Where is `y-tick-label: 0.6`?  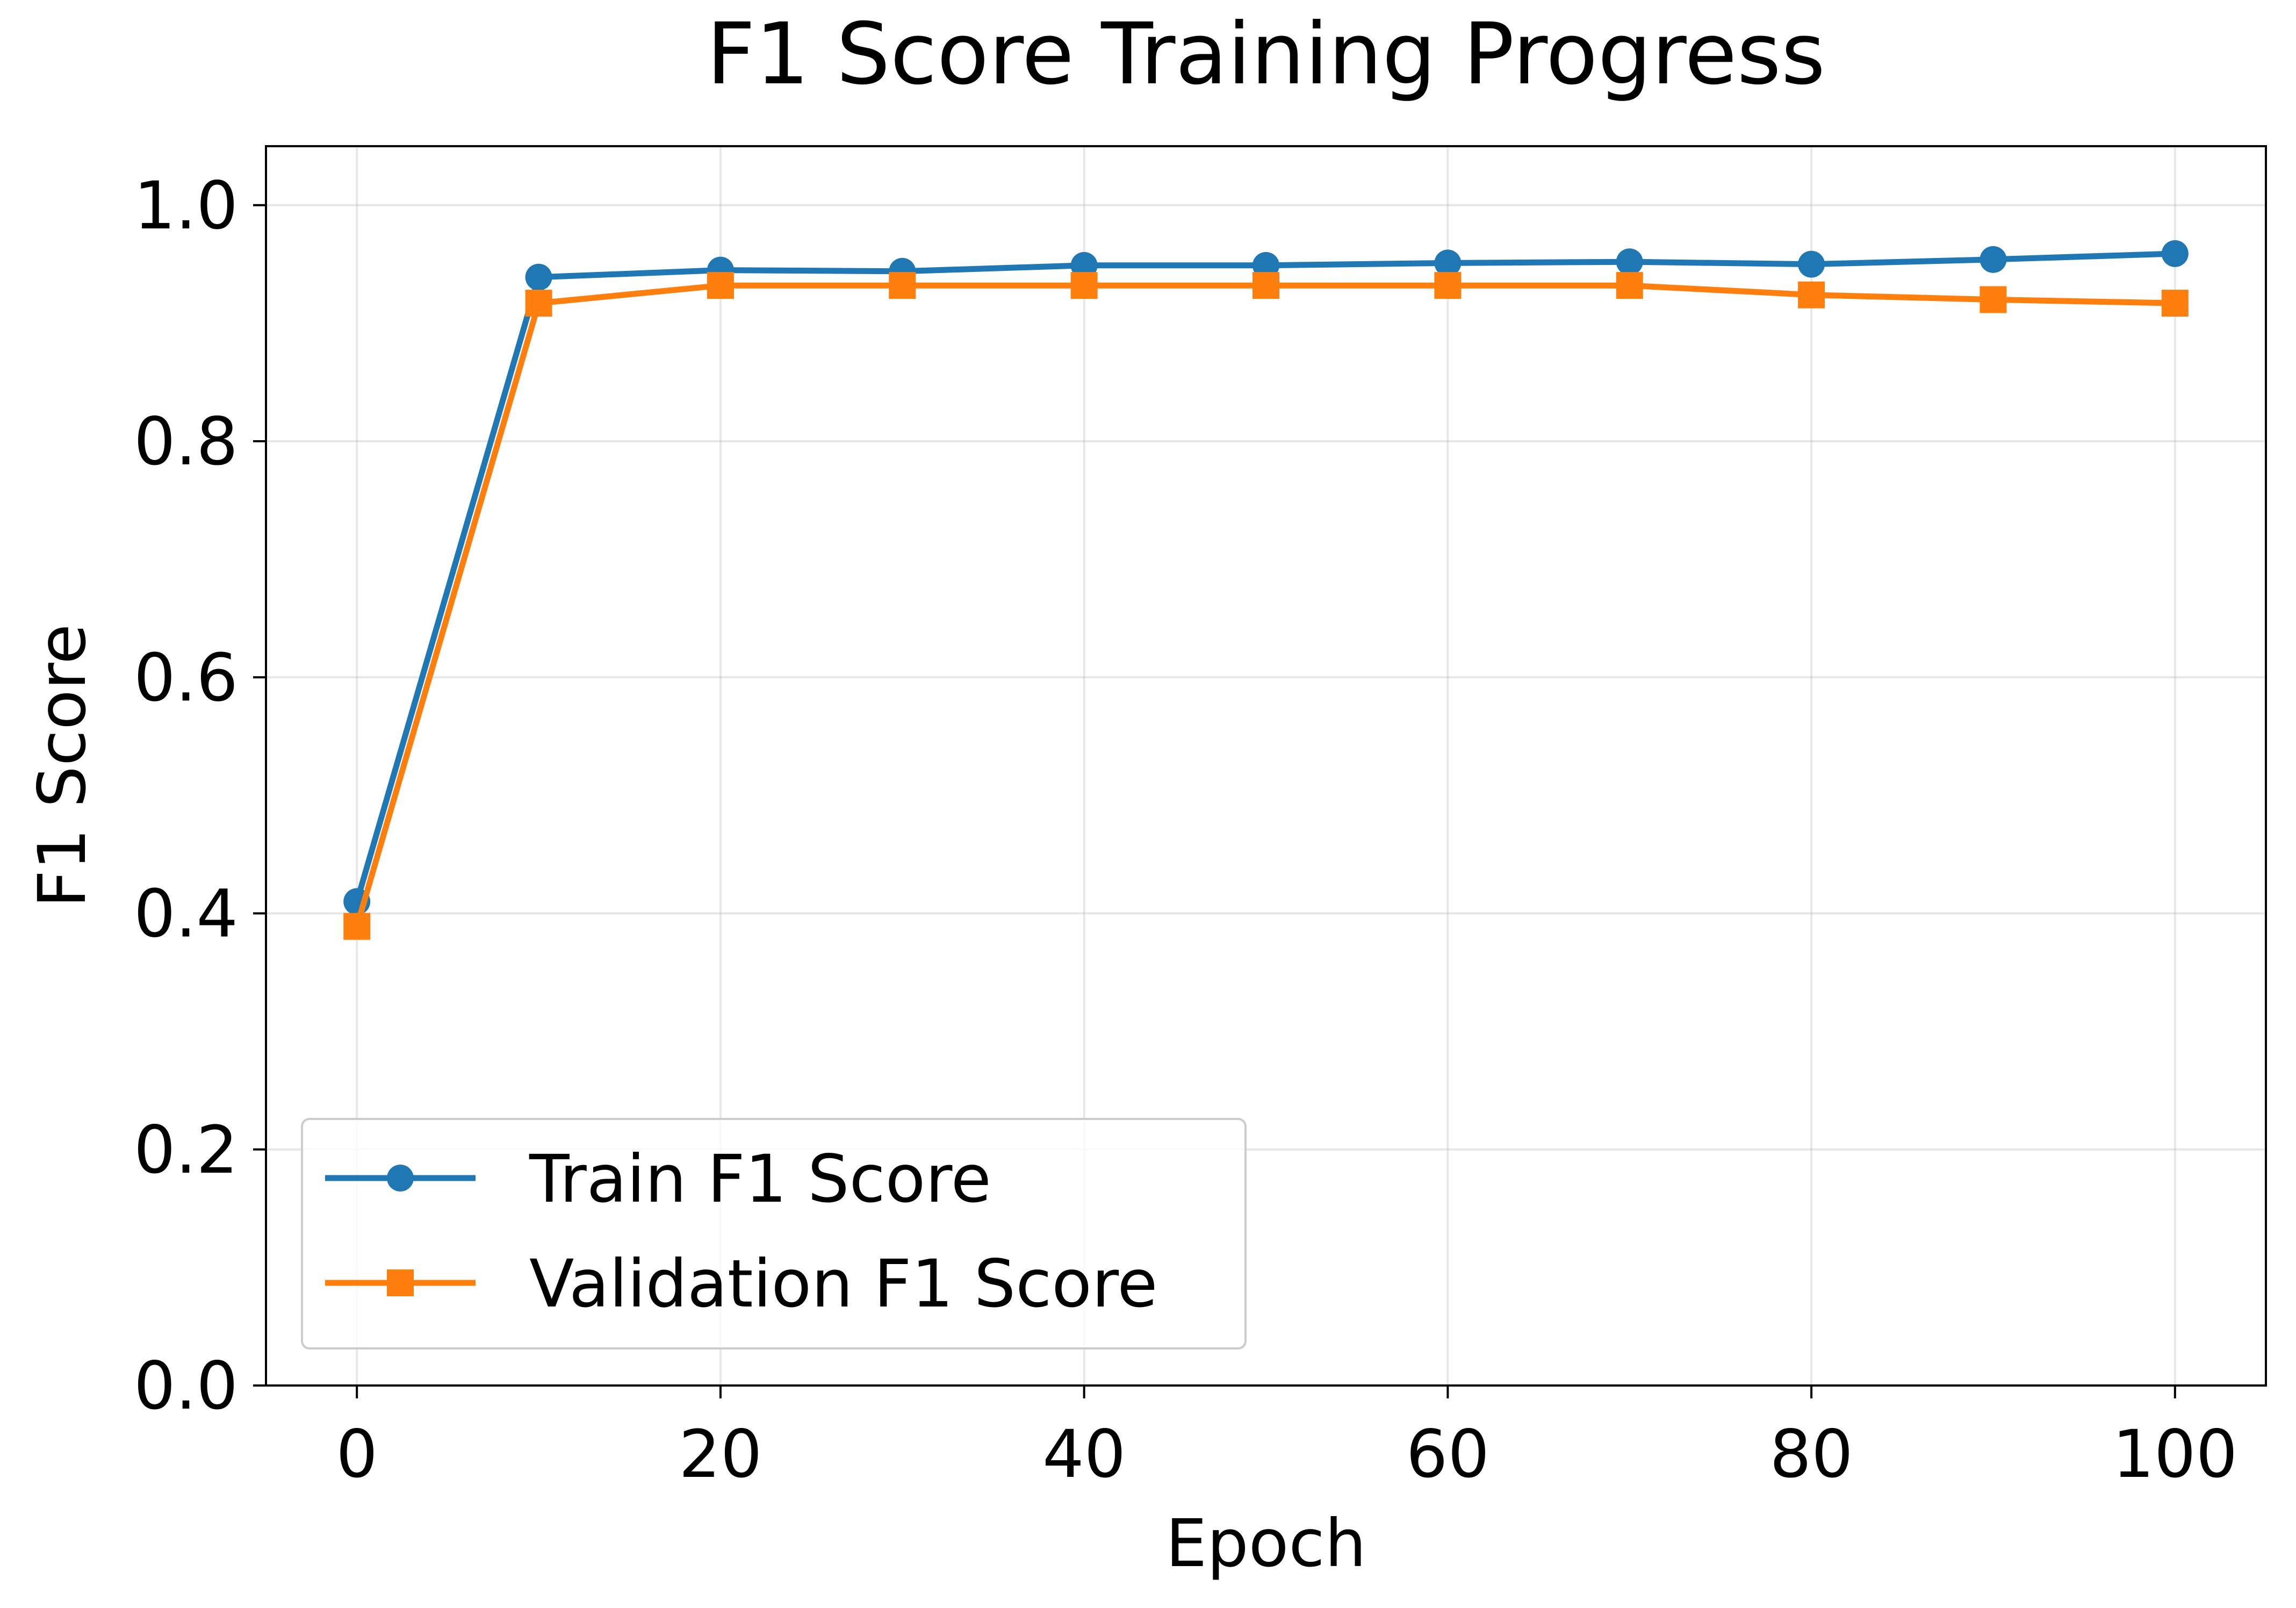 y-tick-label: 0.6 is located at coordinates (186, 678).